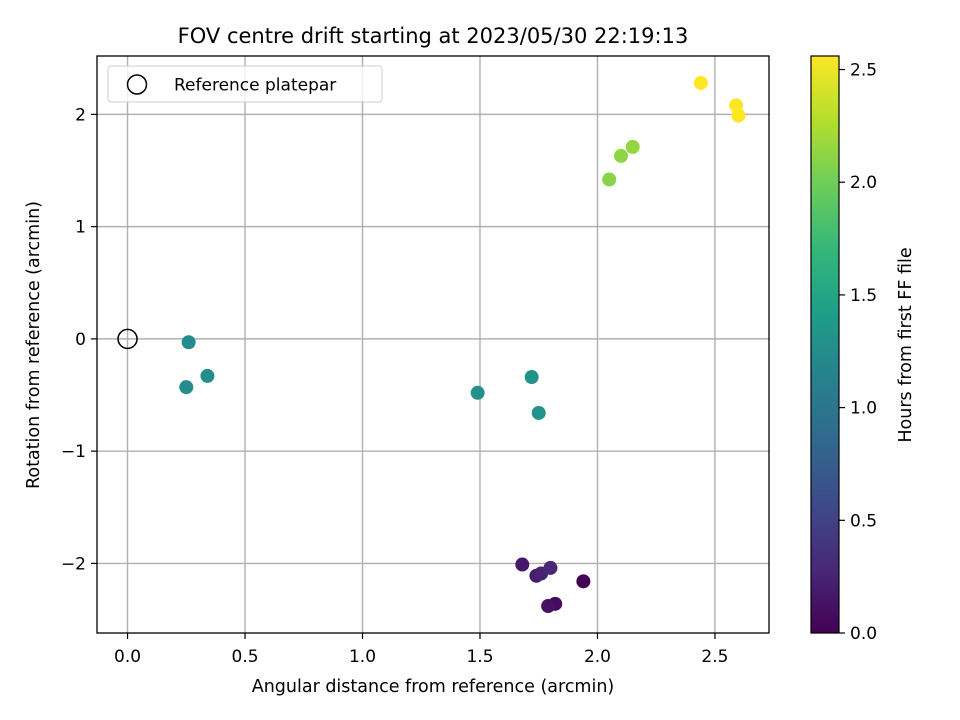  Describe the element at coordinates (73, 564) in the screenshot. I see `y-tick-label: −2` at that location.